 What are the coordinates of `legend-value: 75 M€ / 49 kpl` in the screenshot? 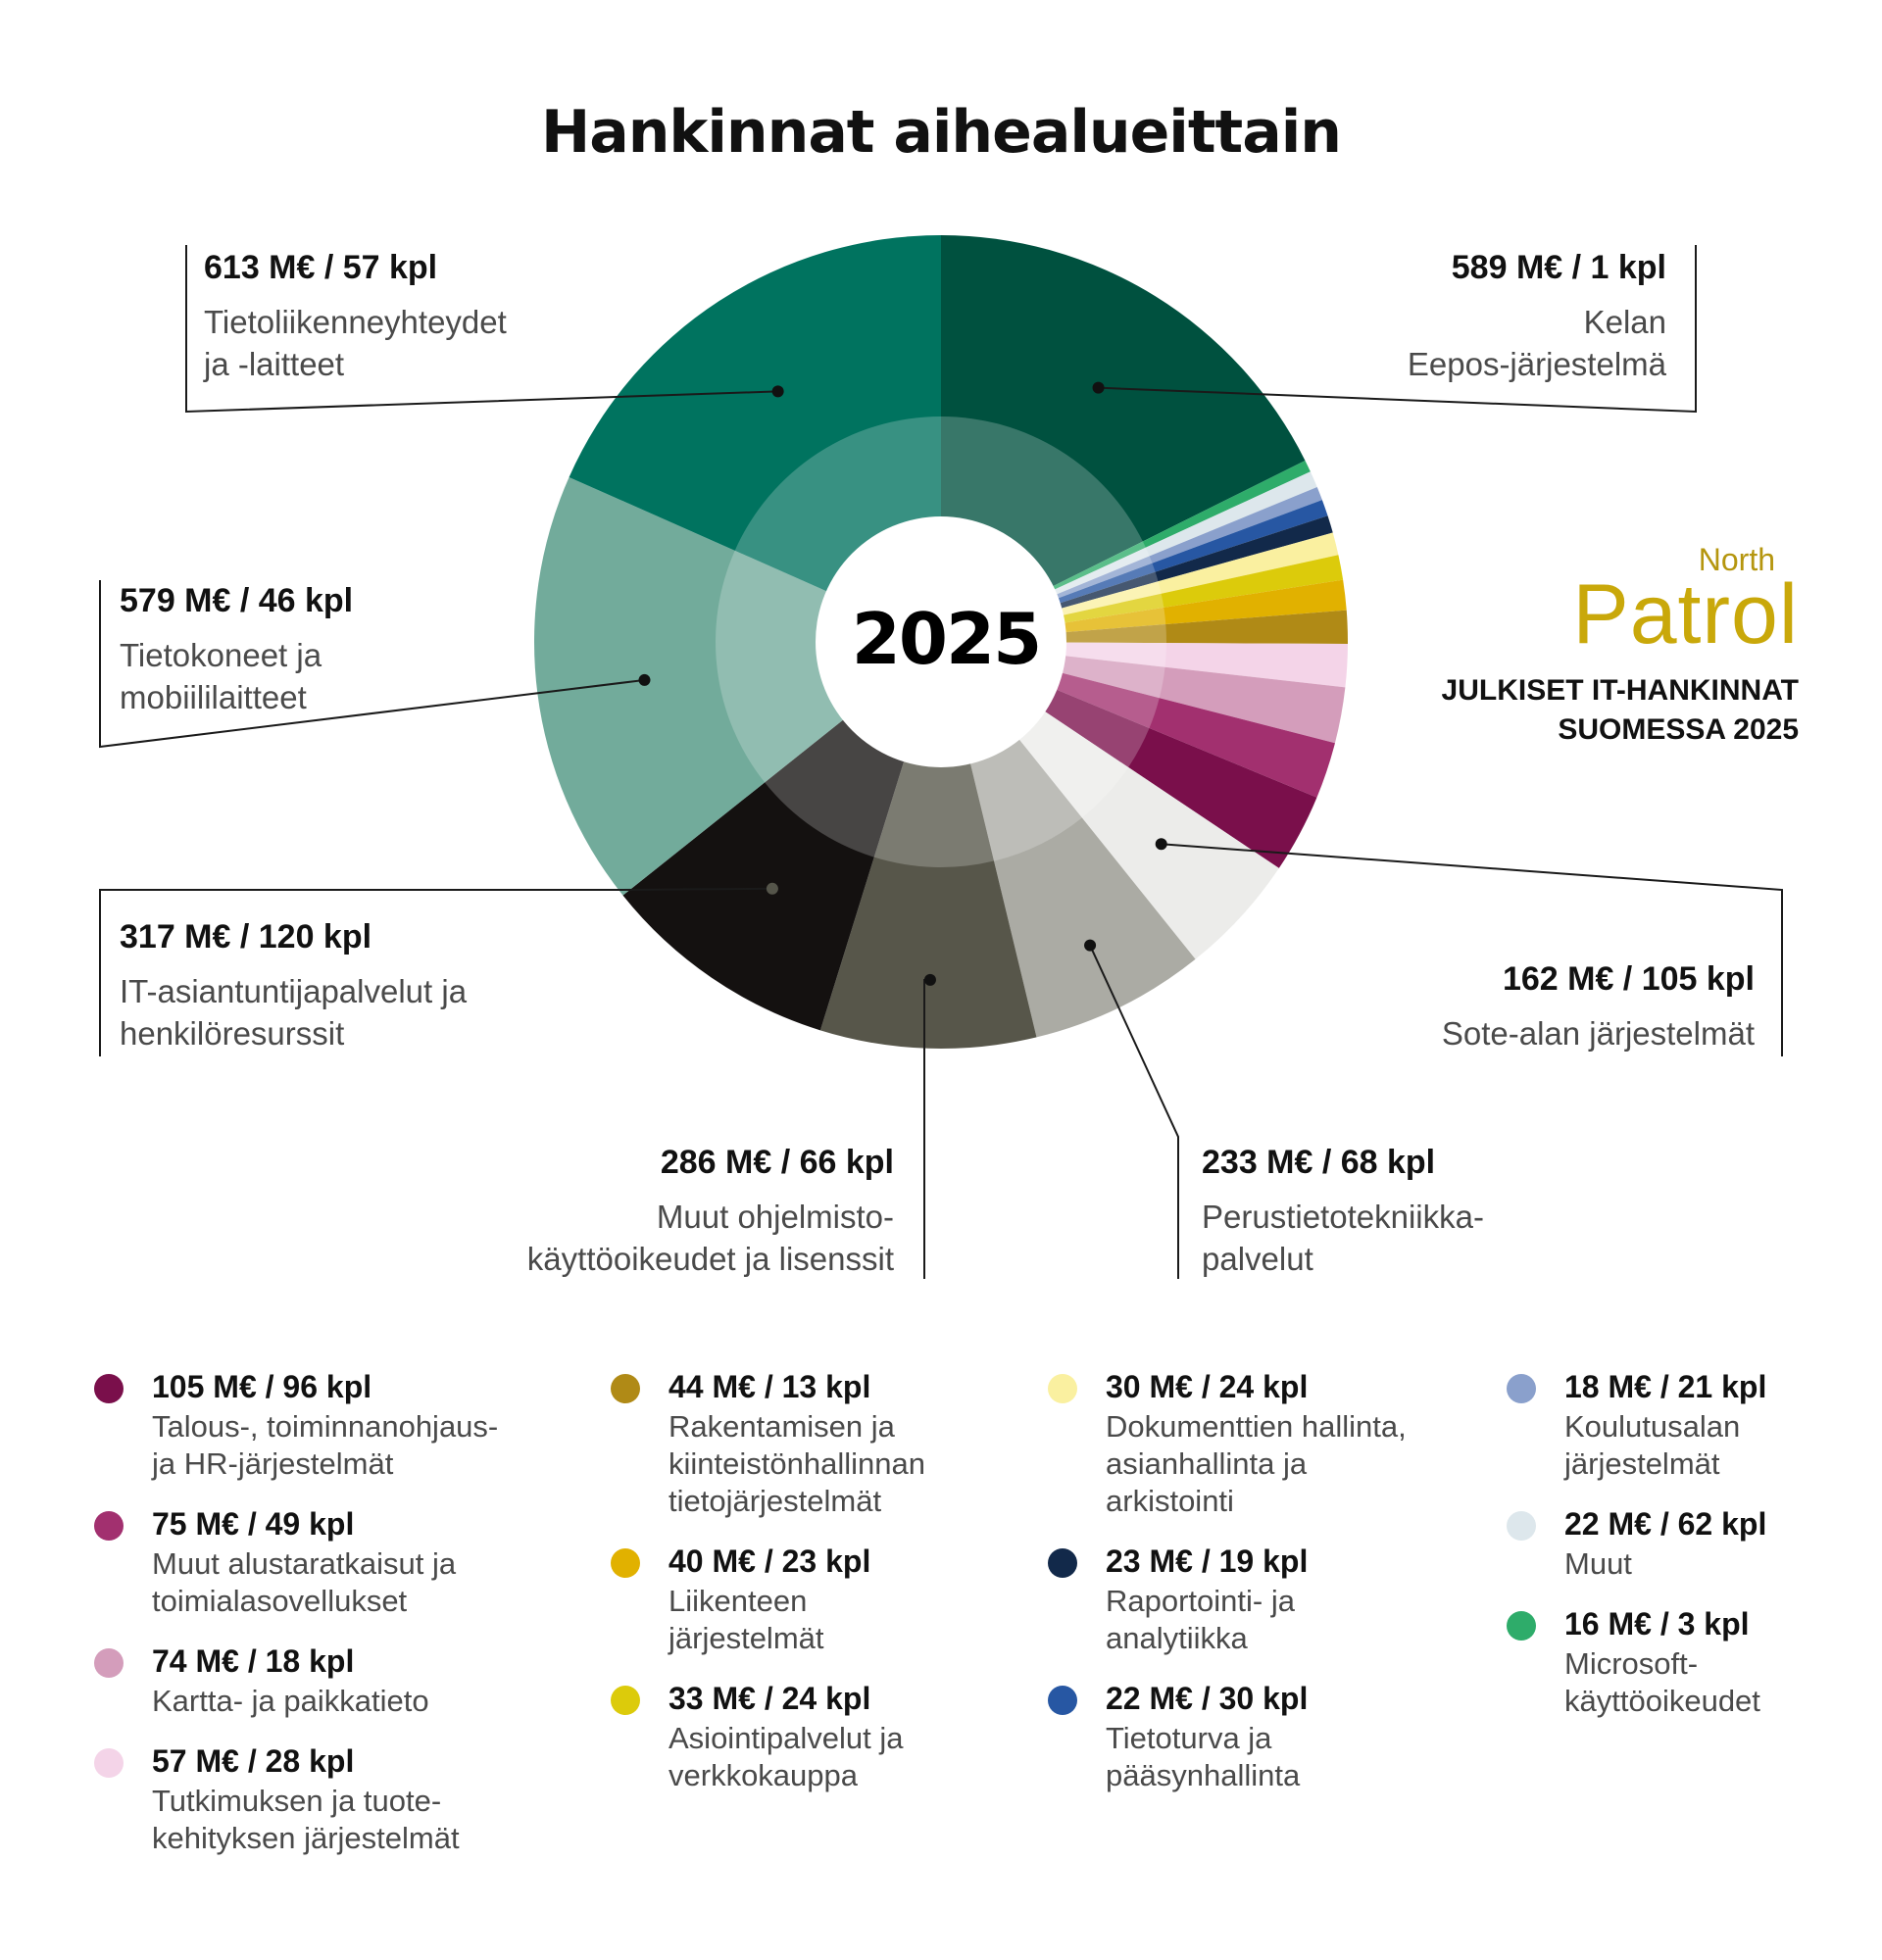 It's located at (254, 1524).